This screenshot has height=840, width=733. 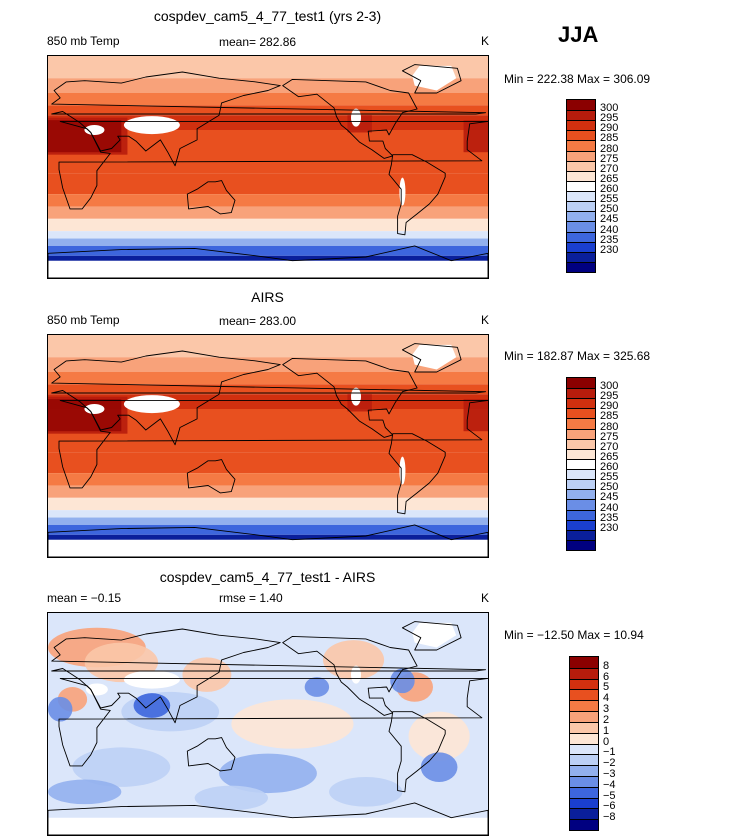 I want to click on panel-diff-rmse: rmse = 1.40, so click(x=251, y=598).